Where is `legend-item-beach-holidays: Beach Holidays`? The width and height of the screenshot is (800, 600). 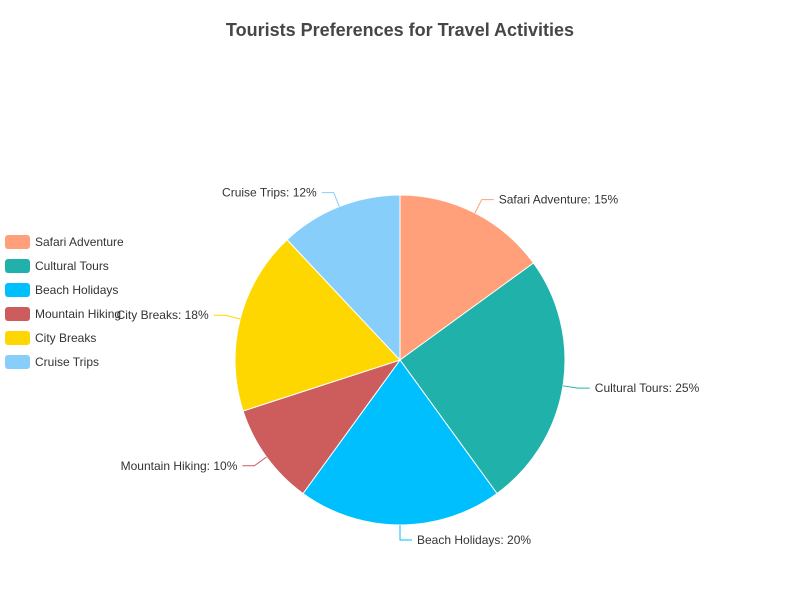
legend-item-beach-holidays: Beach Holidays is located at coordinates (64, 290).